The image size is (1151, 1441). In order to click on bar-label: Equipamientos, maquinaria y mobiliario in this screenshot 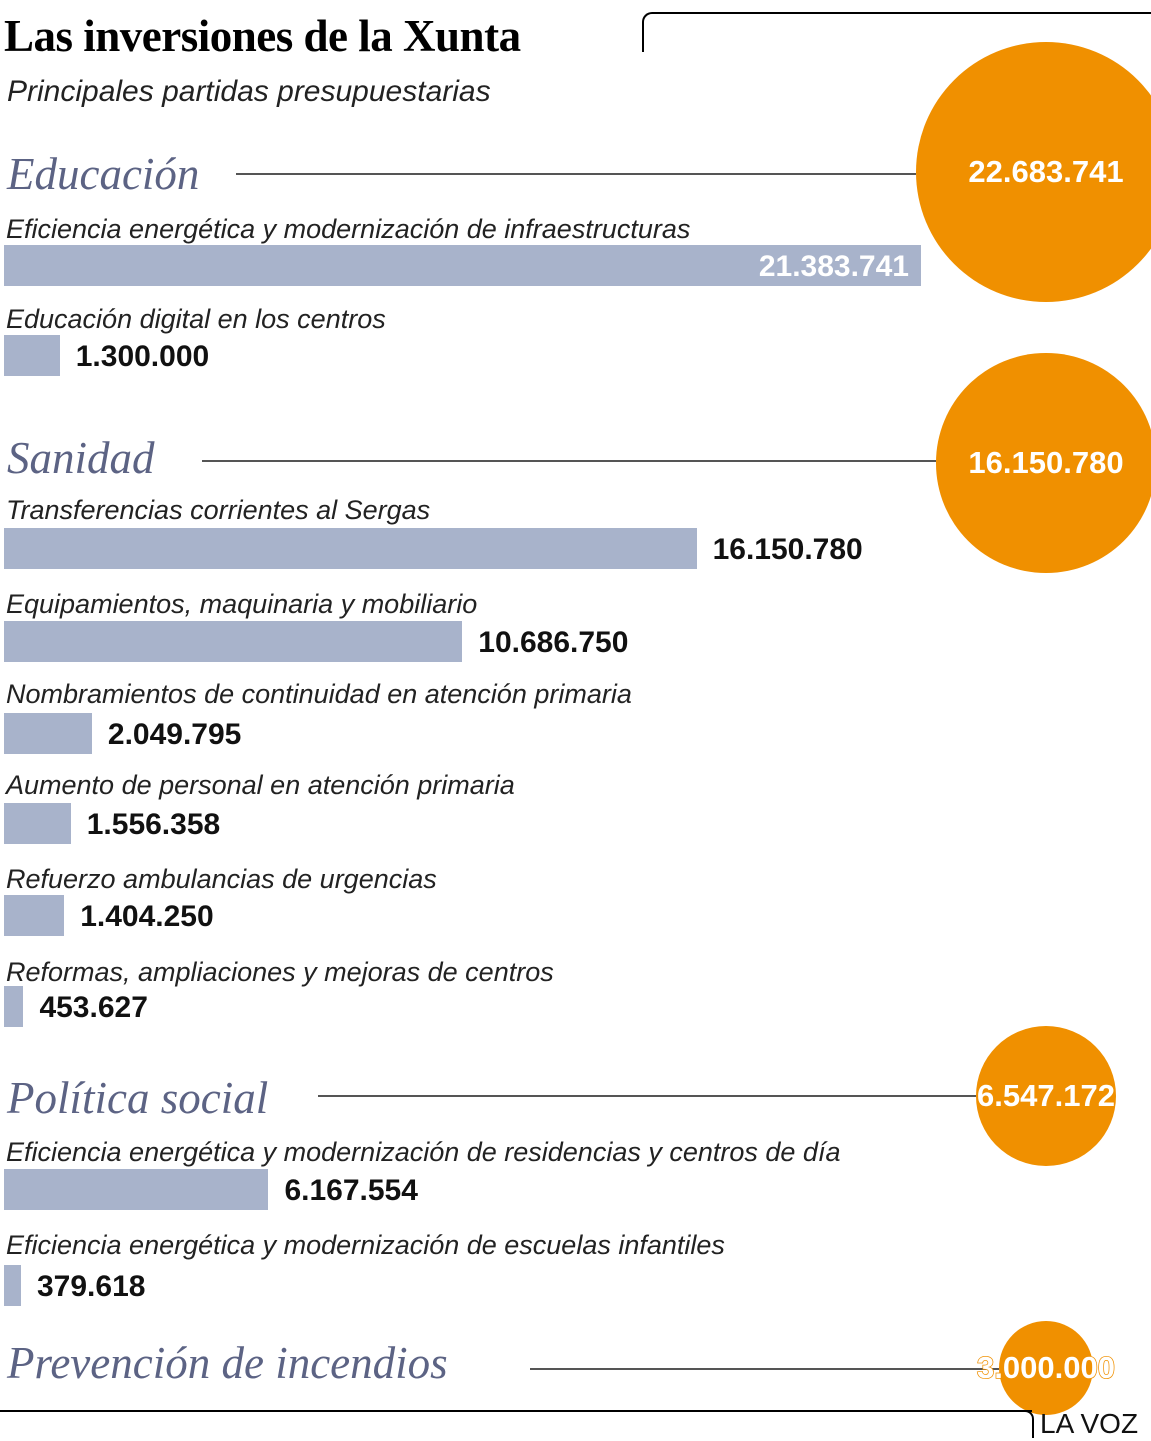, I will do `click(242, 604)`.